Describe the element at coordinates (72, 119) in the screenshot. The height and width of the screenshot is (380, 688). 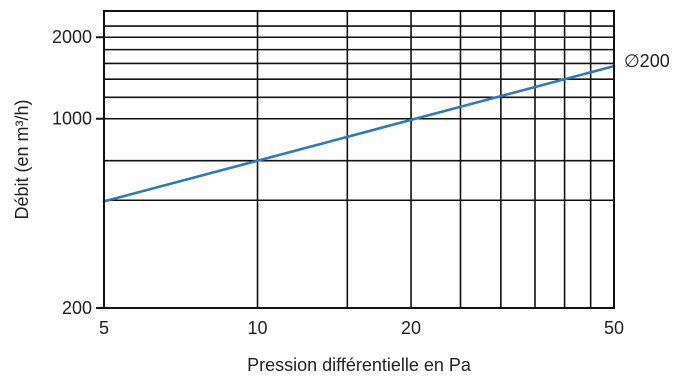
I see `y-tick-label: 1000` at that location.